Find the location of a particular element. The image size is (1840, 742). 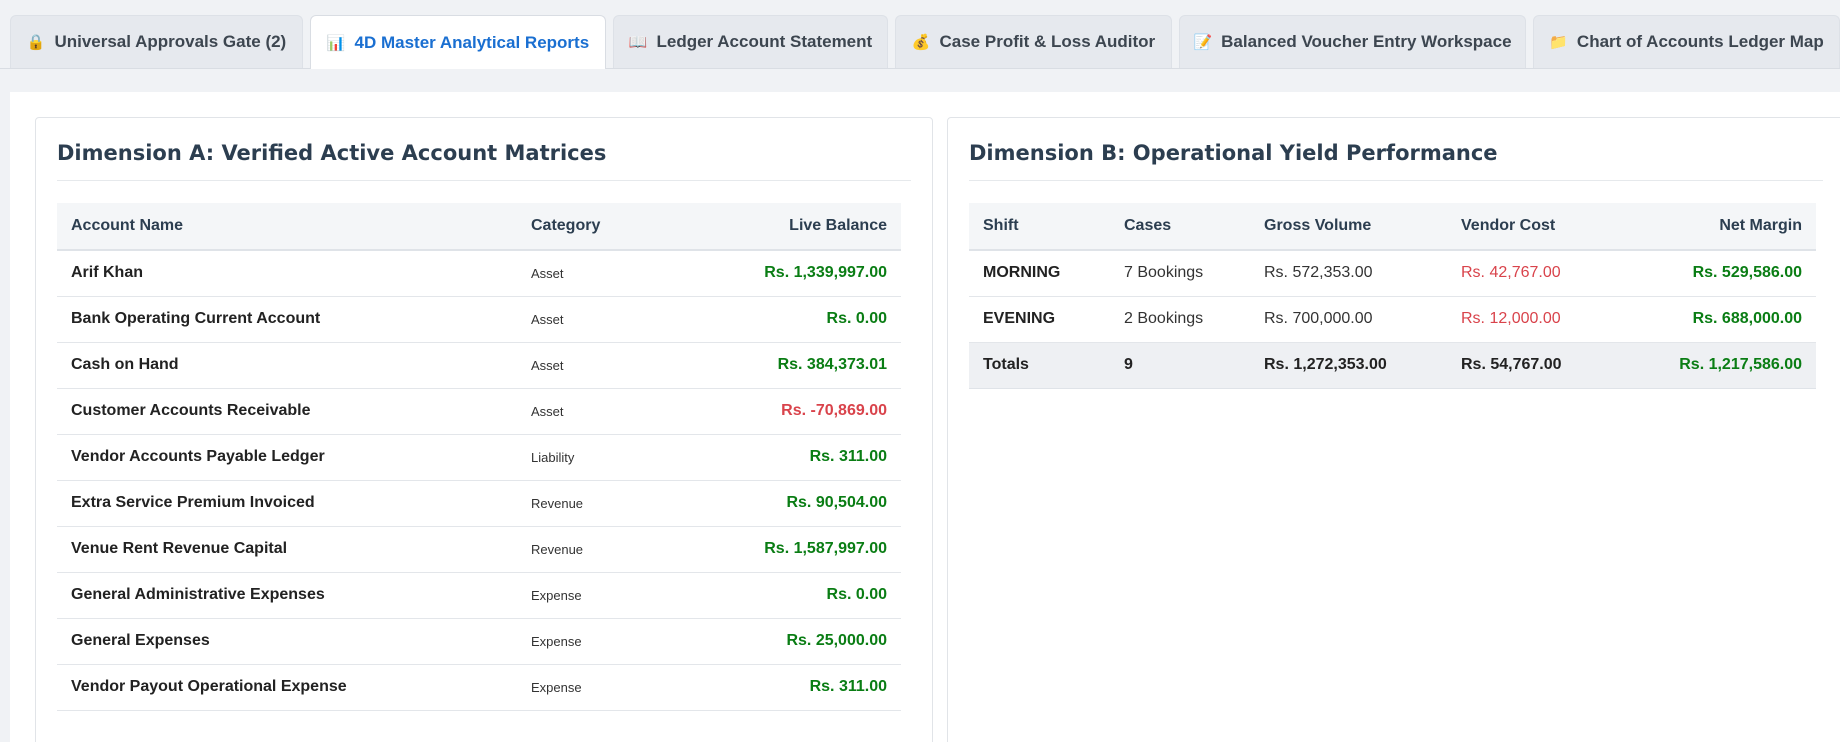

totals-label-cell: Totals is located at coordinates (1039, 365).